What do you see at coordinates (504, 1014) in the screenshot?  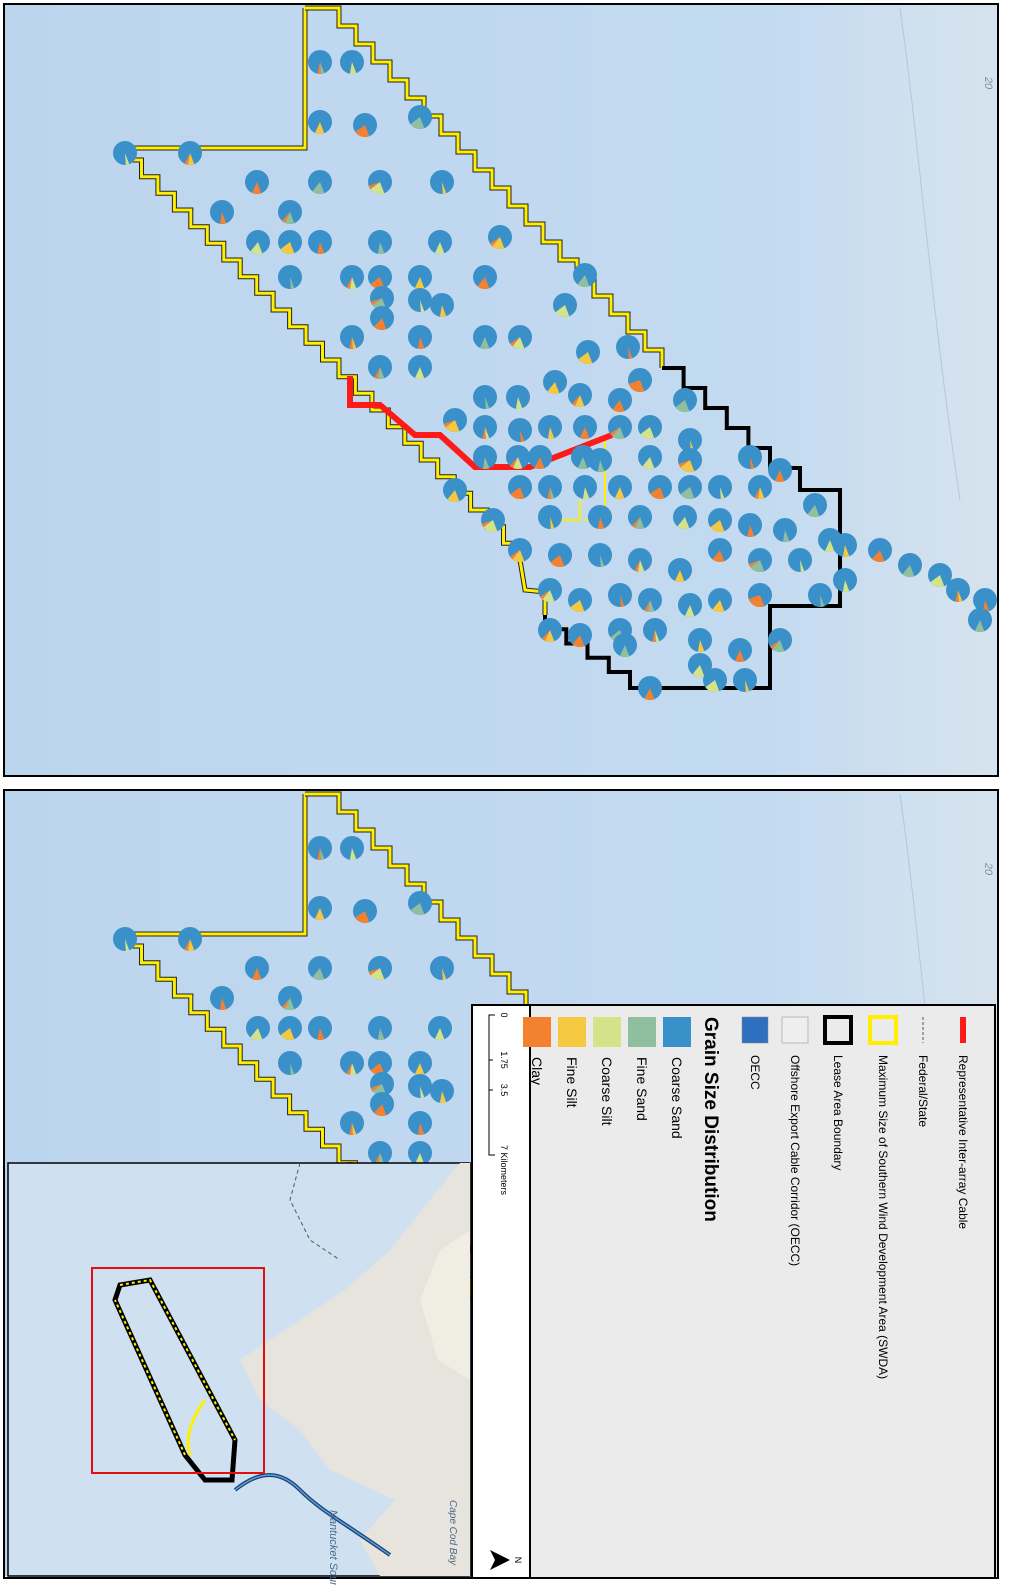 I see `scale-label: 0` at bounding box center [504, 1014].